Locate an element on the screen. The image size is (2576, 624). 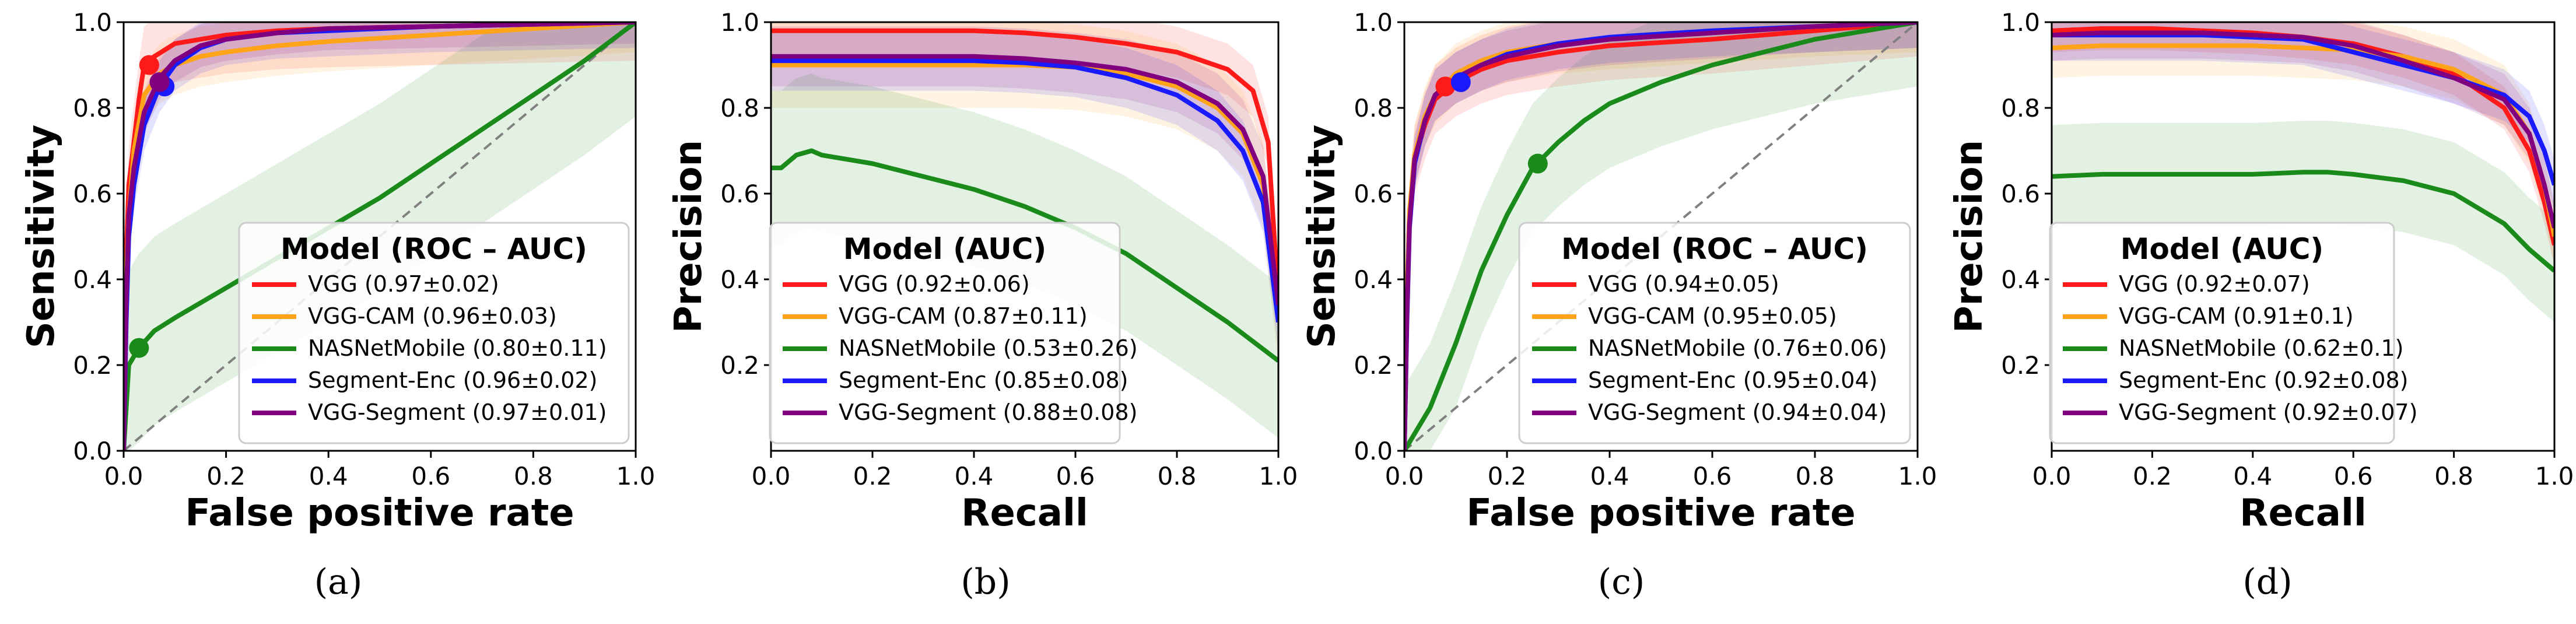
legend-entry-vgg-segment: VGG-Segment (0.88±0.08) is located at coordinates (988, 412).